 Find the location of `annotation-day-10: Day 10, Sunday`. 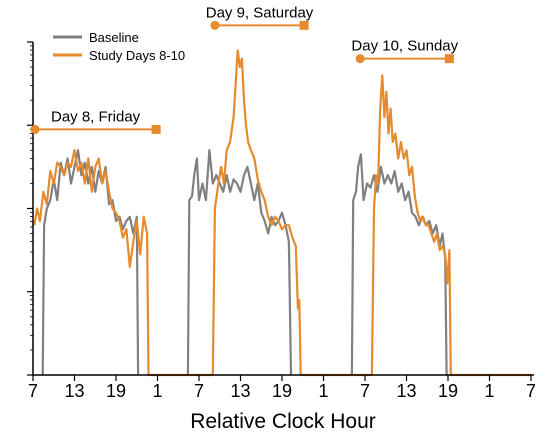

annotation-day-10: Day 10, Sunday is located at coordinates (405, 51).